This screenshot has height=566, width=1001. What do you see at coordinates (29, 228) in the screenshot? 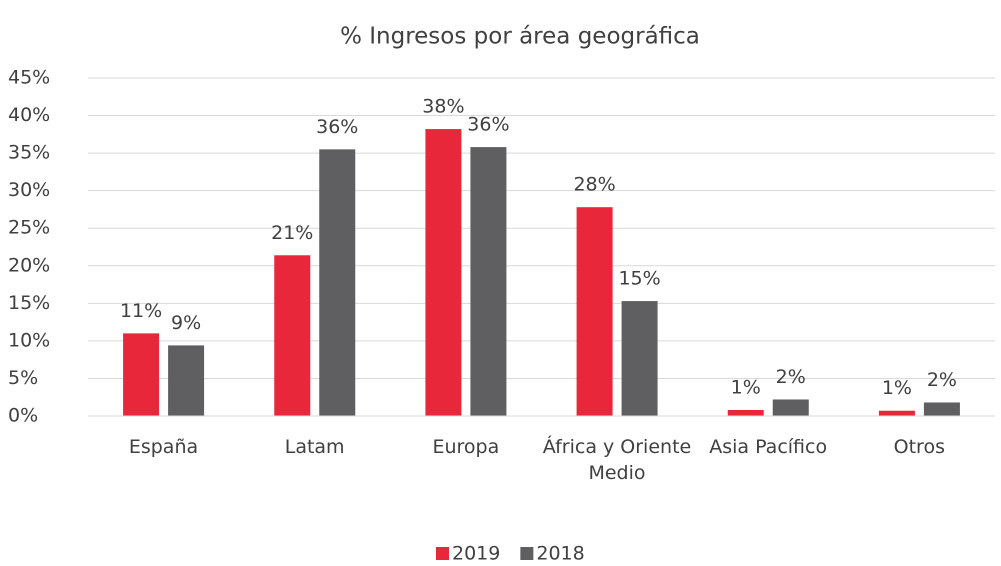
I see `y-tick-label: 25%` at bounding box center [29, 228].